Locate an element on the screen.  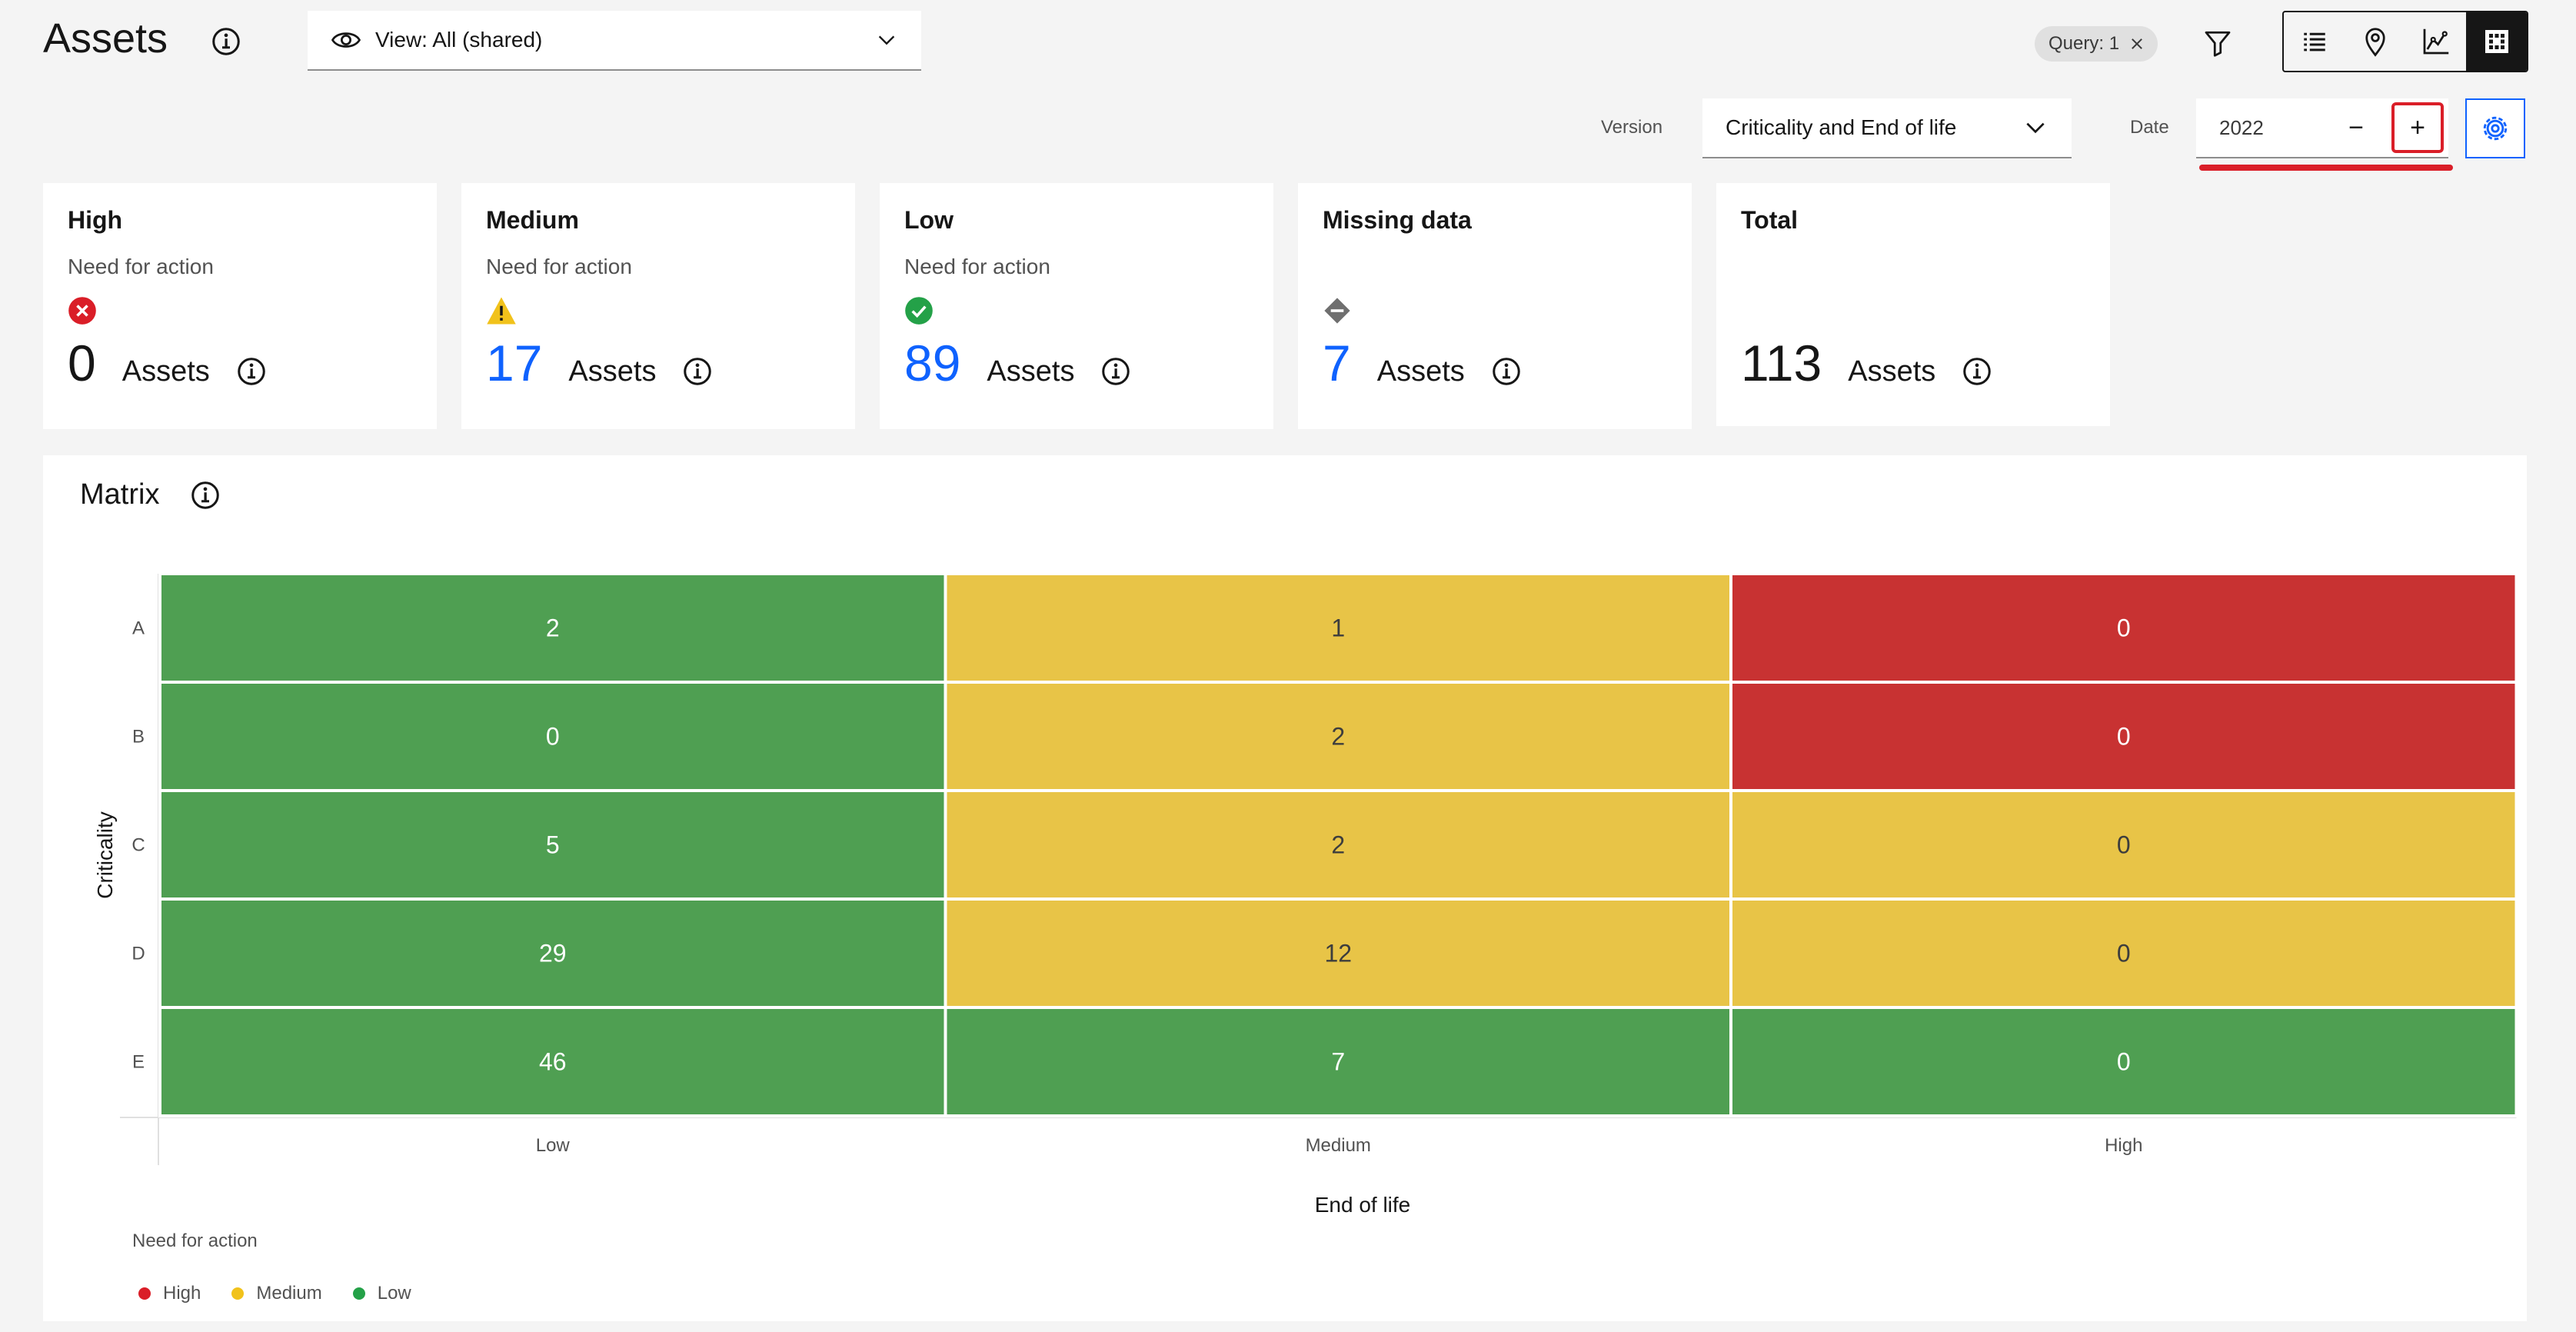
legend: High Medium Low is located at coordinates (274, 1293).